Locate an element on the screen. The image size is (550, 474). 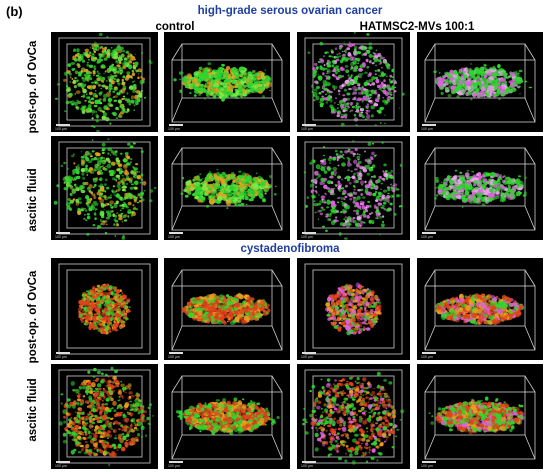
micrograph-hgsoc-ascitic-treated-side: 100 µm is located at coordinates (480, 188).